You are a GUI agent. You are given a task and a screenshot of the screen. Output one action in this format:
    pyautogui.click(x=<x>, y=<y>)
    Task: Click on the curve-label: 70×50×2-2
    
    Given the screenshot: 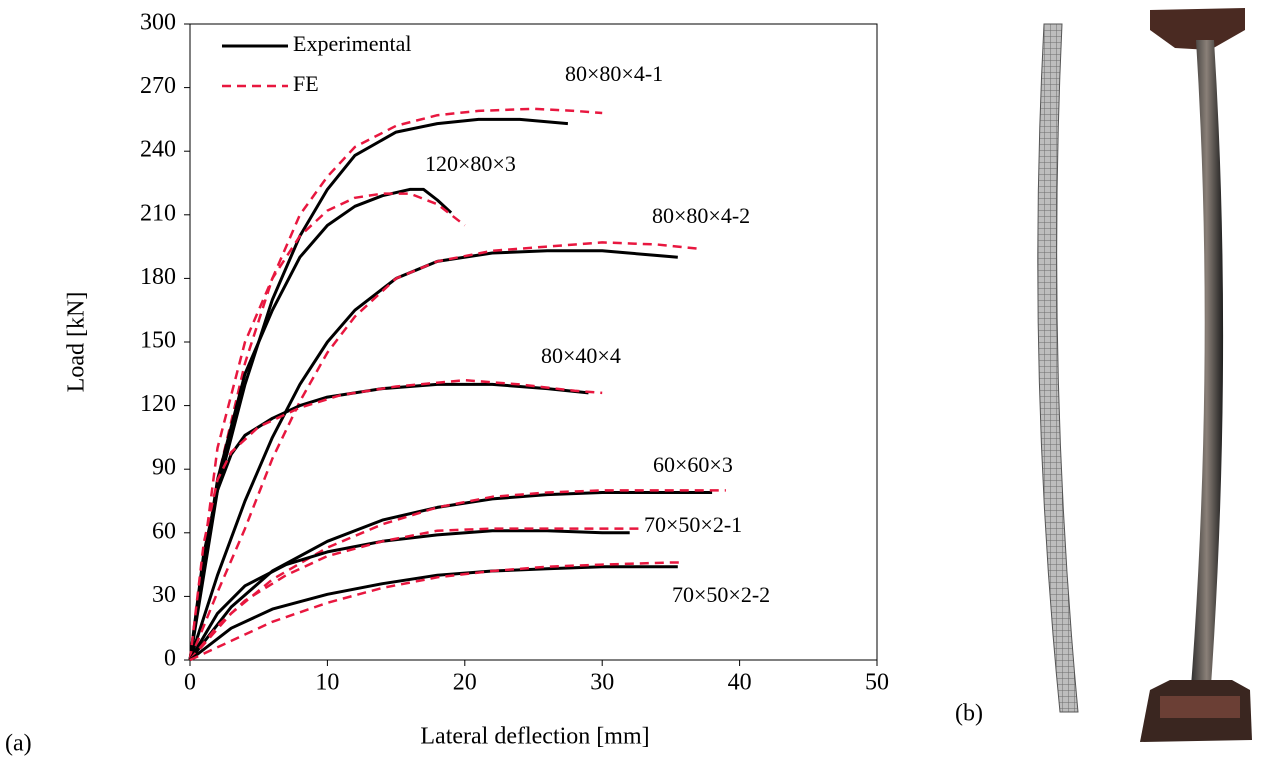 What is the action you would take?
    pyautogui.click(x=721, y=594)
    